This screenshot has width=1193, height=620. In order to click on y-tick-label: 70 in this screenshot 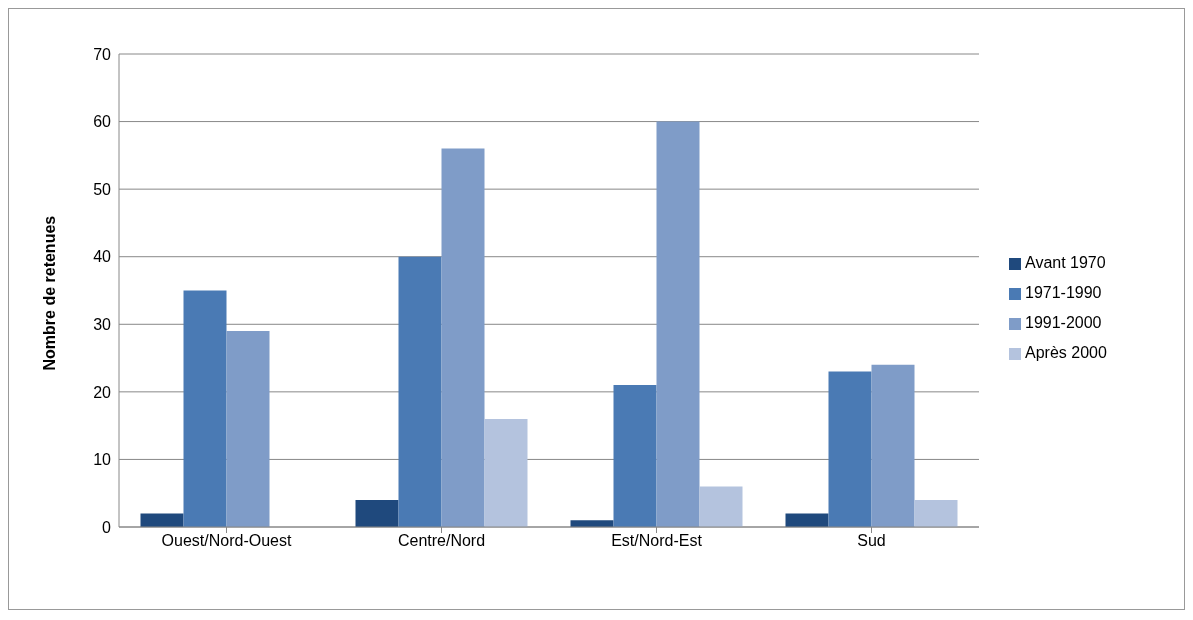, I will do `click(102, 54)`.